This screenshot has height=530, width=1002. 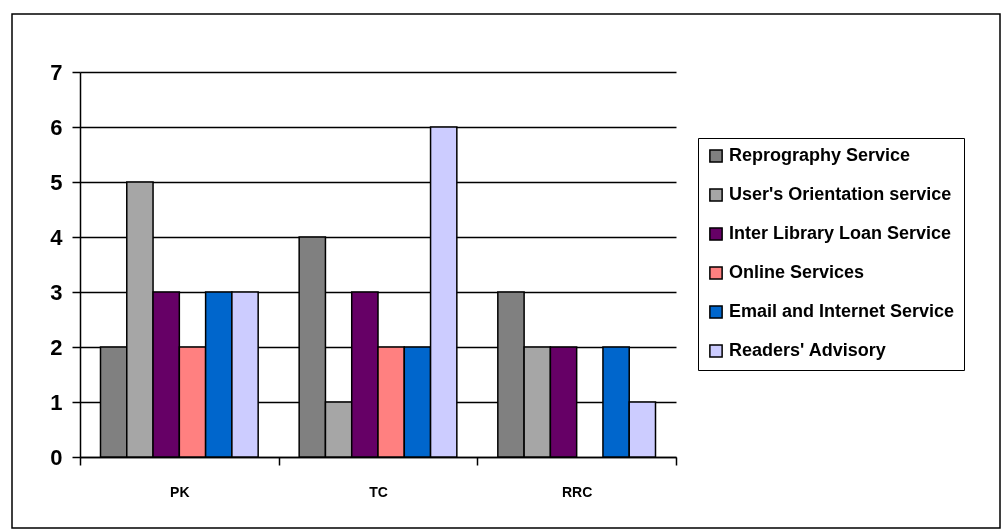 What do you see at coordinates (56, 402) in the screenshot?
I see `y-tick-label: 1` at bounding box center [56, 402].